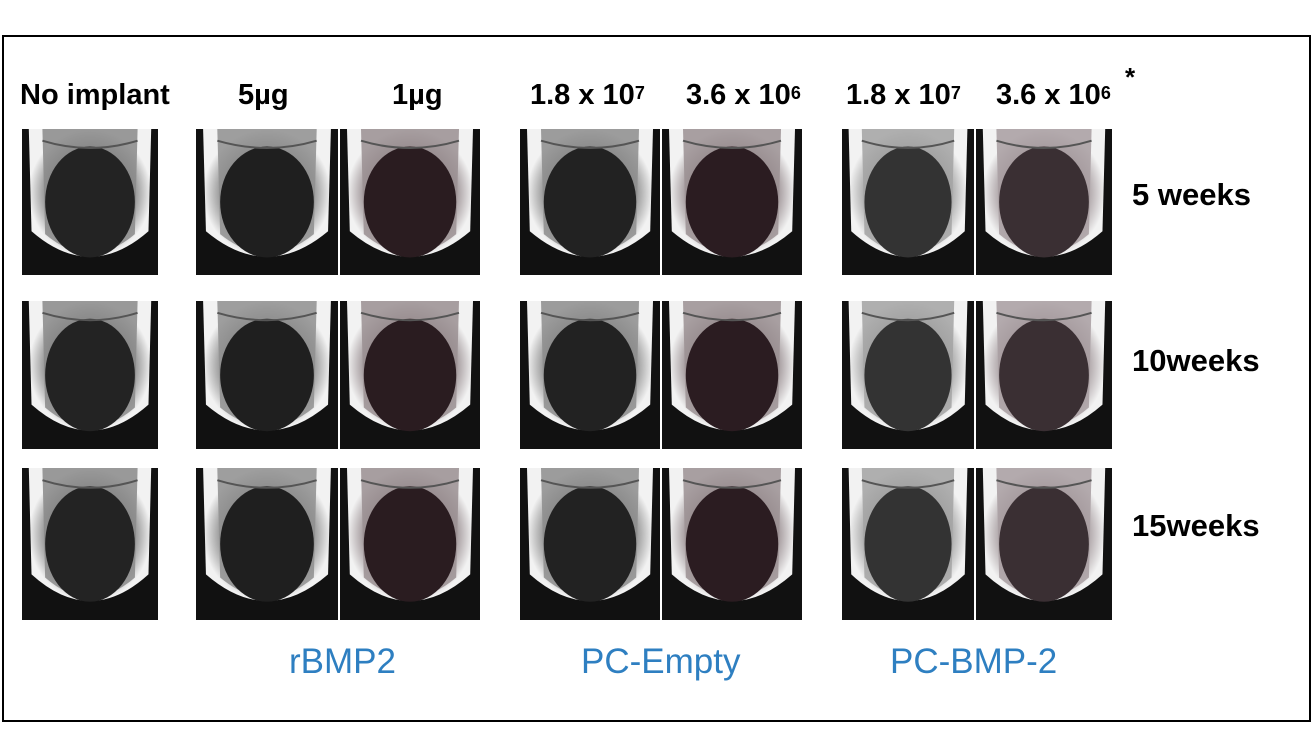 The height and width of the screenshot is (737, 1315). I want to click on xray-image-r1-c2, so click(267, 202).